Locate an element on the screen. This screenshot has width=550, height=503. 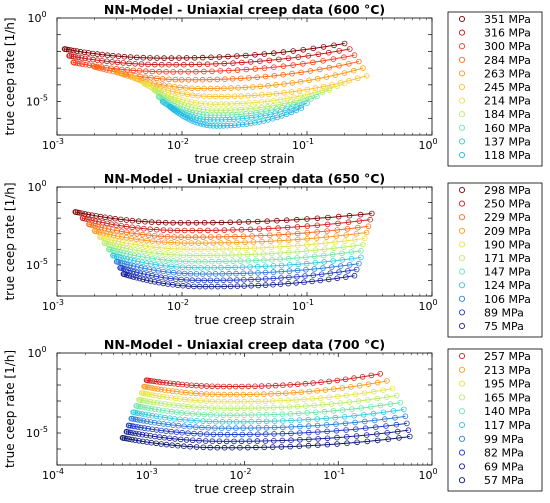
x-tick-label: 10⁻¹ is located at coordinates (334, 474).